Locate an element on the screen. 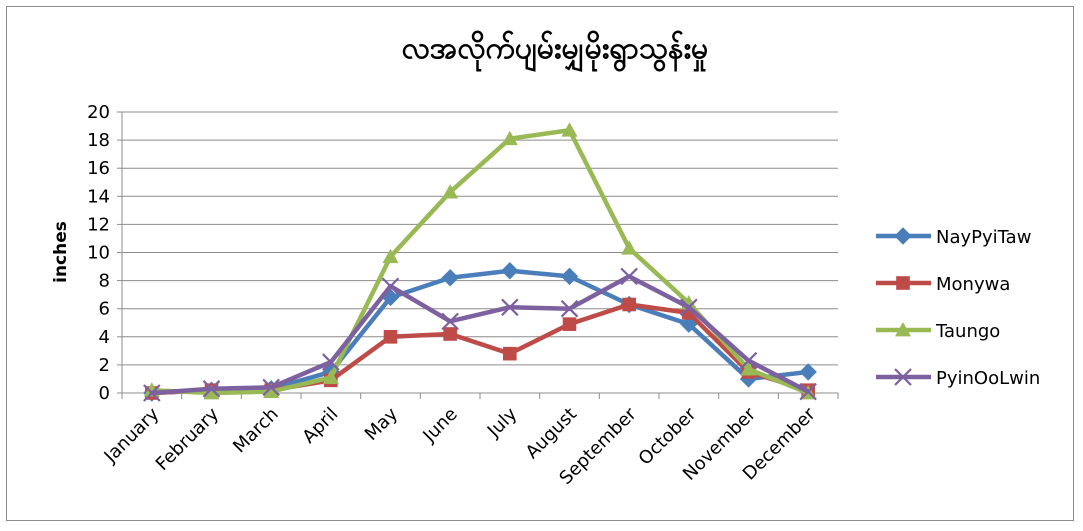 The image size is (1083, 531). legend-item-pyinoolwin: PyinOoLwin is located at coordinates (958, 378).